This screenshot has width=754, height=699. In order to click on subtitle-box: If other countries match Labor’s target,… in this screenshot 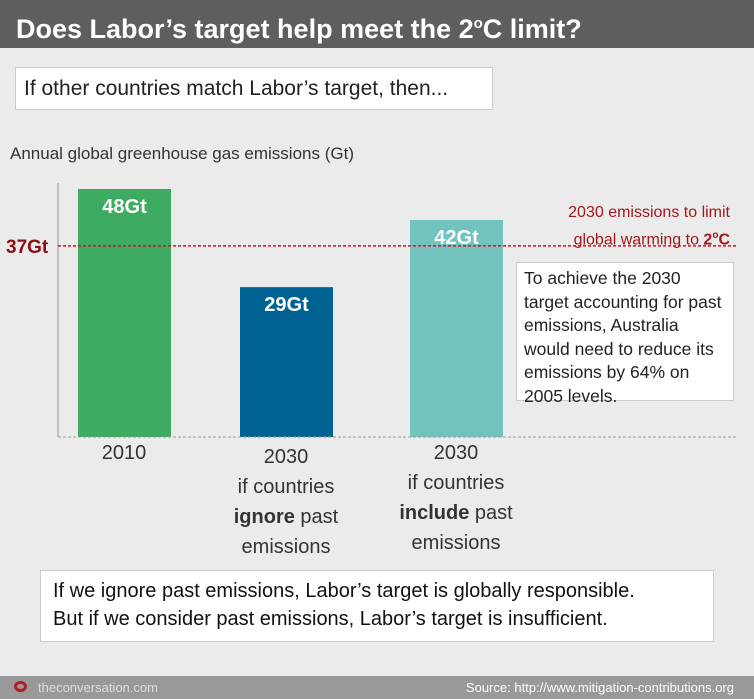, I will do `click(254, 88)`.